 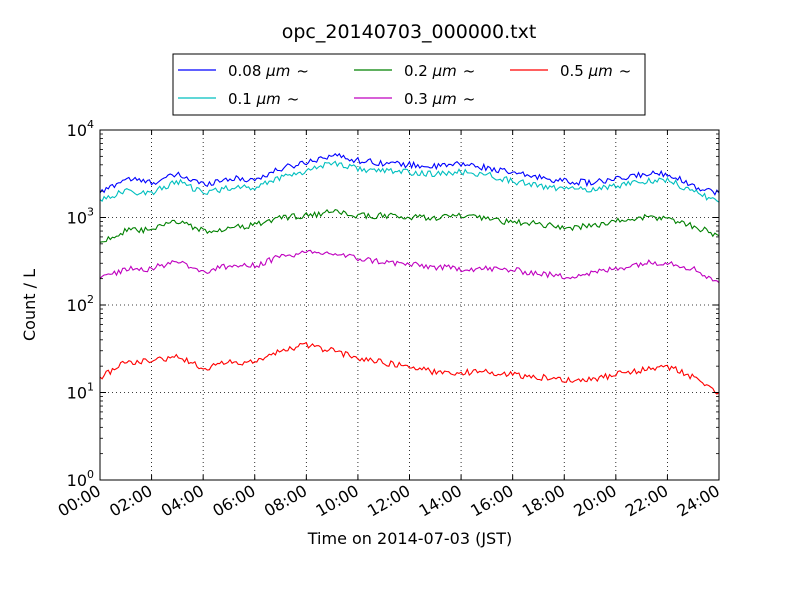 I want to click on y-tick-label: 10⁴, so click(x=80, y=129).